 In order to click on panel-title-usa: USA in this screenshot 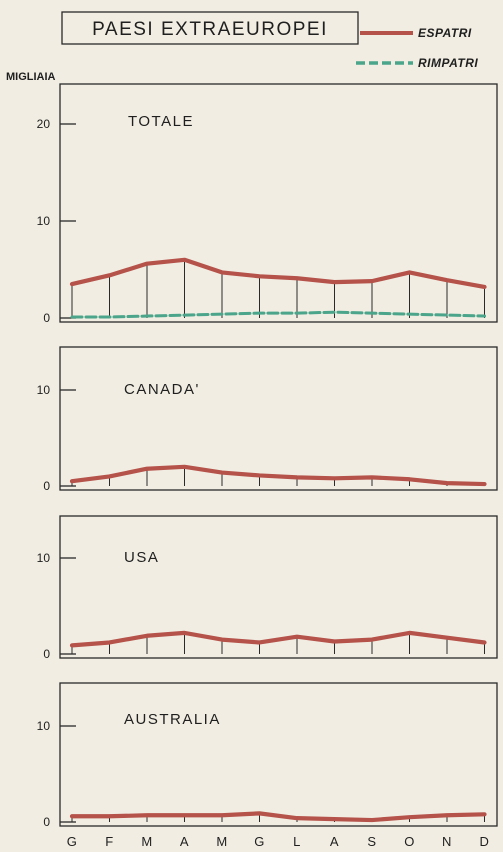, I will do `click(141, 557)`.